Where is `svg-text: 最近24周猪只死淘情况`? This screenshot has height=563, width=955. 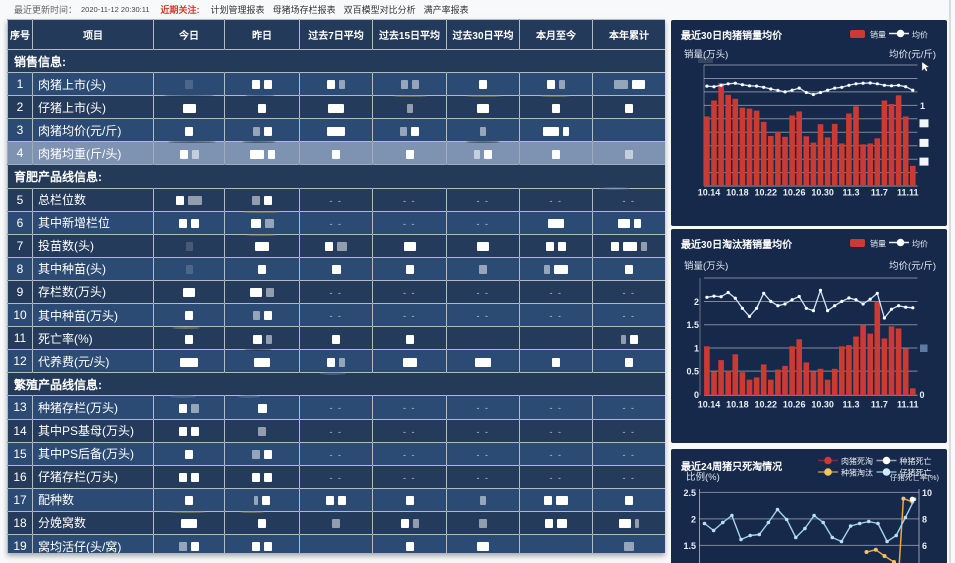 svg-text: 最近24周猪只死淘情况 is located at coordinates (731, 466).